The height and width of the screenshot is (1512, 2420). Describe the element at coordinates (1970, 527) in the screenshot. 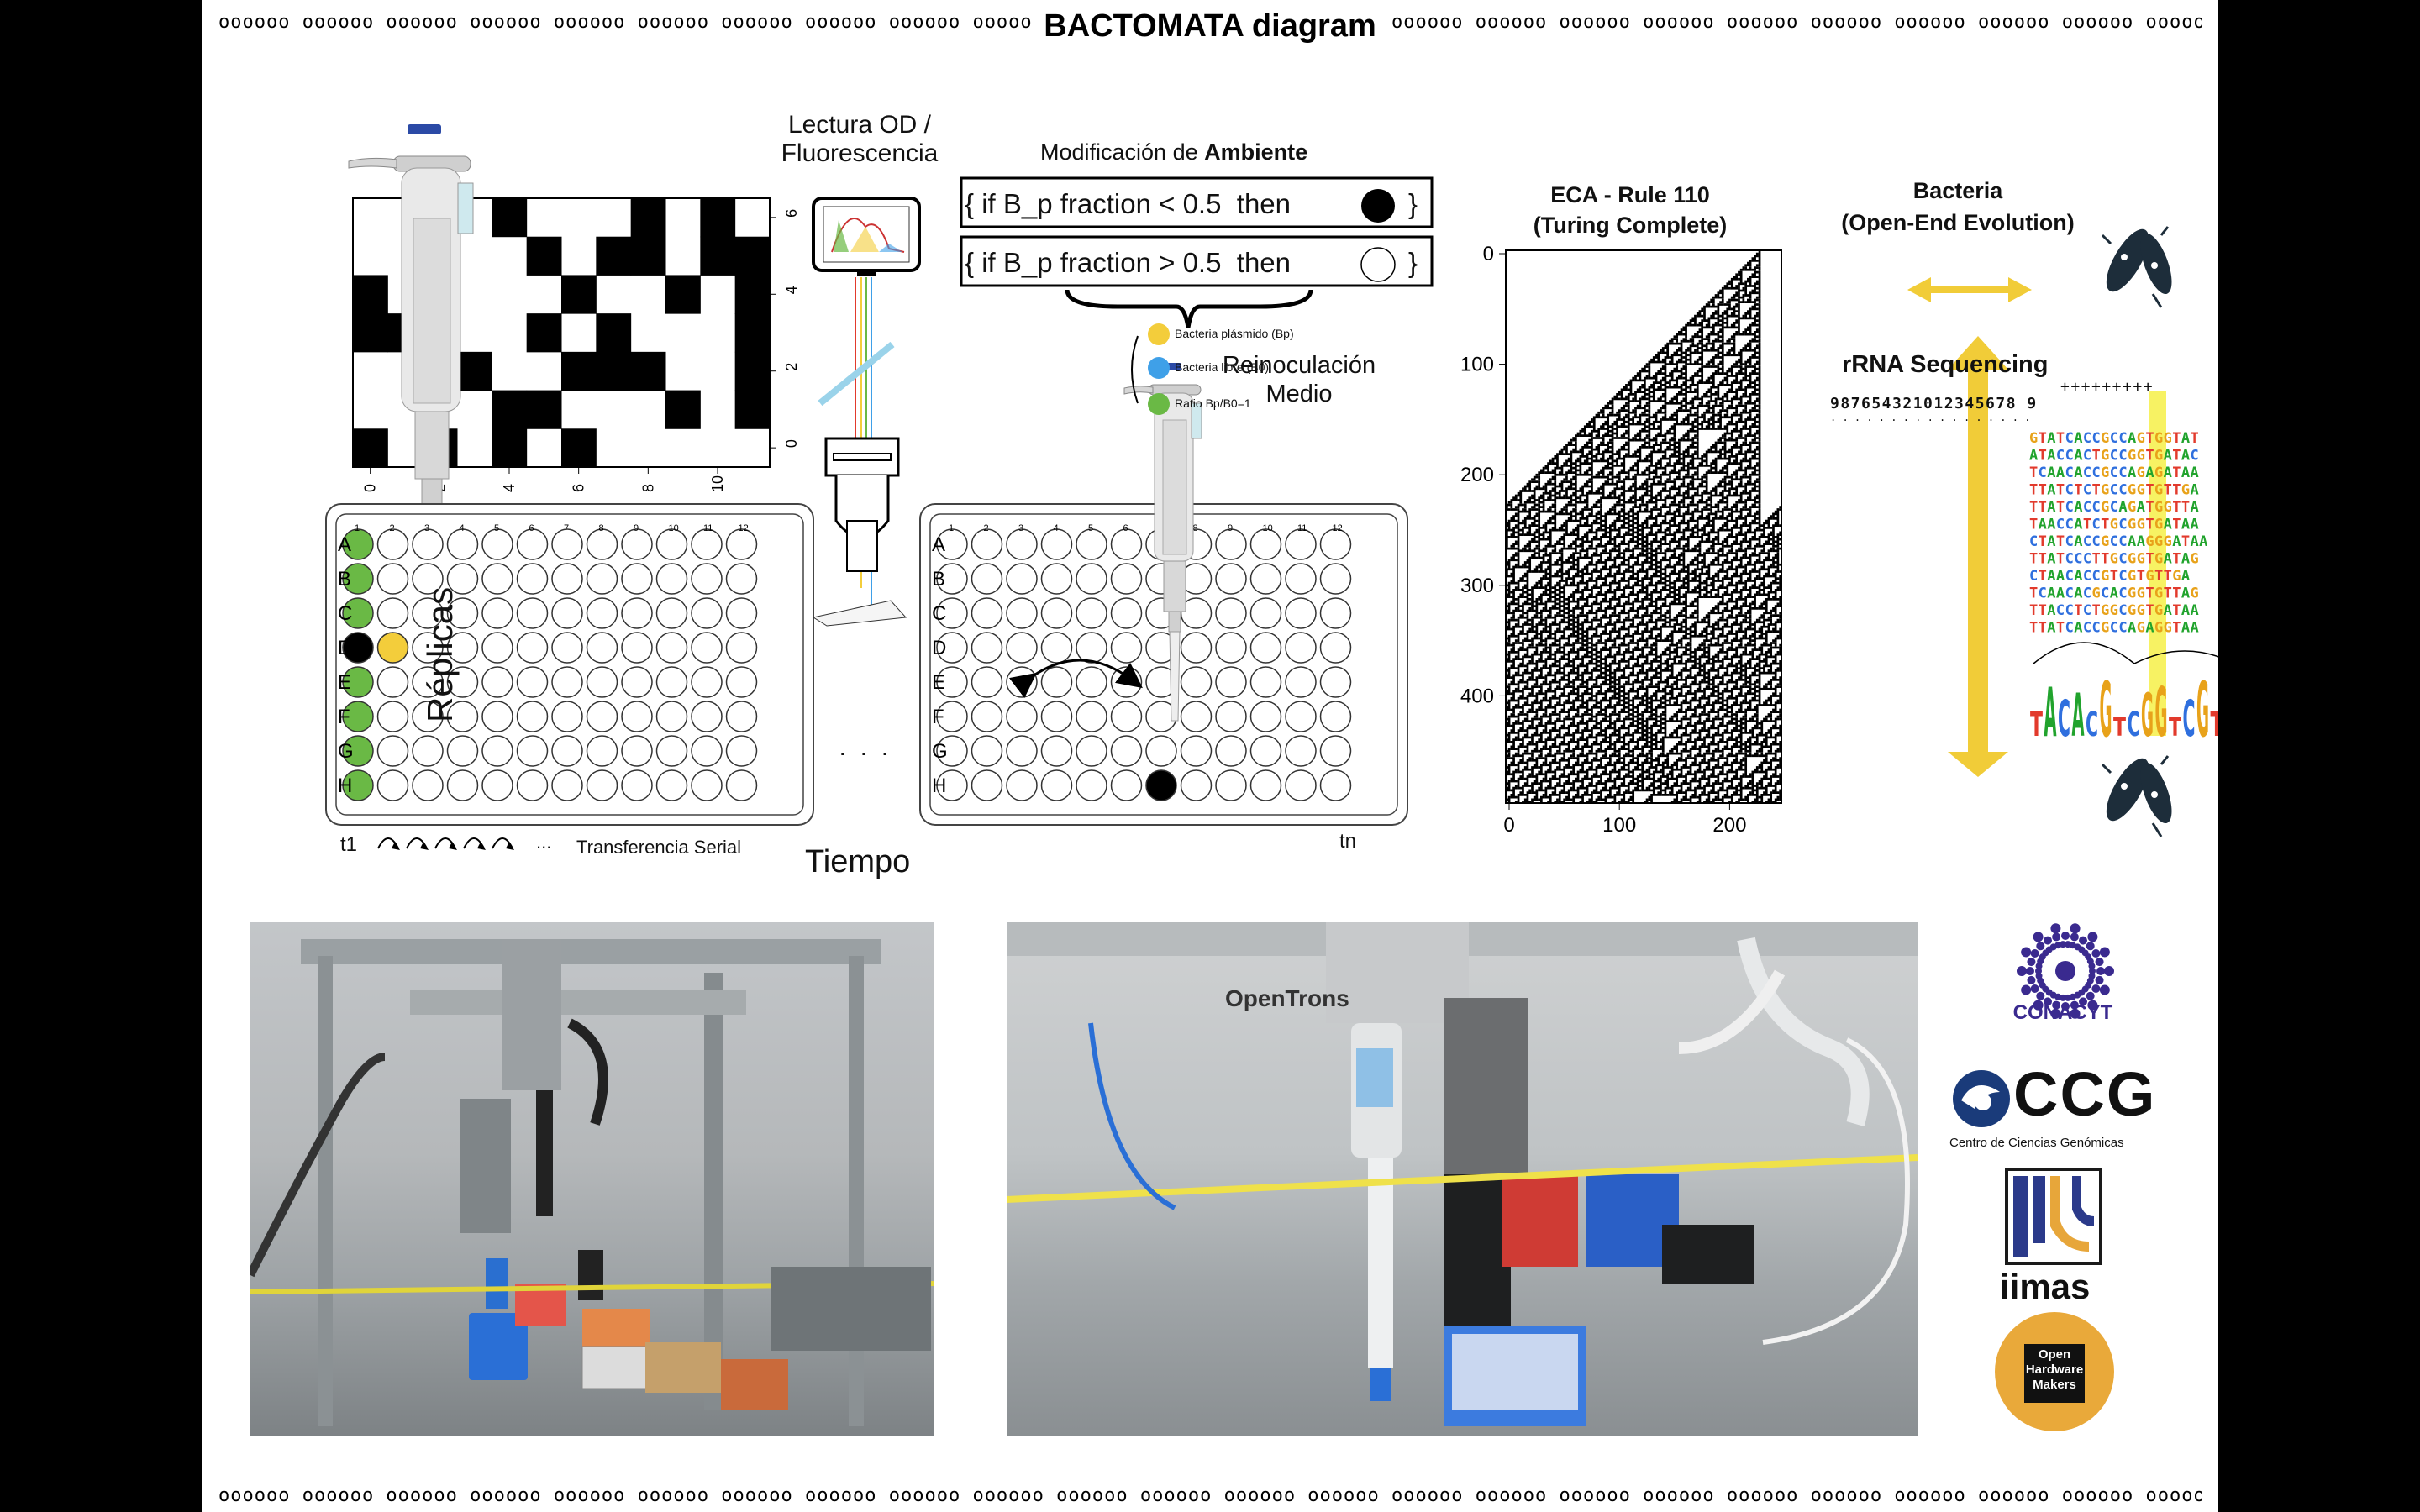

I see `yellow-arrows-icon` at that location.